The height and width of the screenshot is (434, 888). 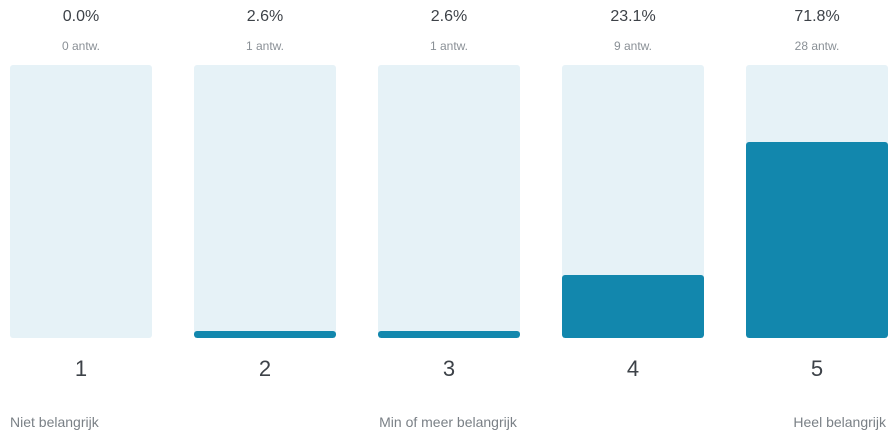 I want to click on scale-label-low: Niet belangrijk, so click(x=54, y=422).